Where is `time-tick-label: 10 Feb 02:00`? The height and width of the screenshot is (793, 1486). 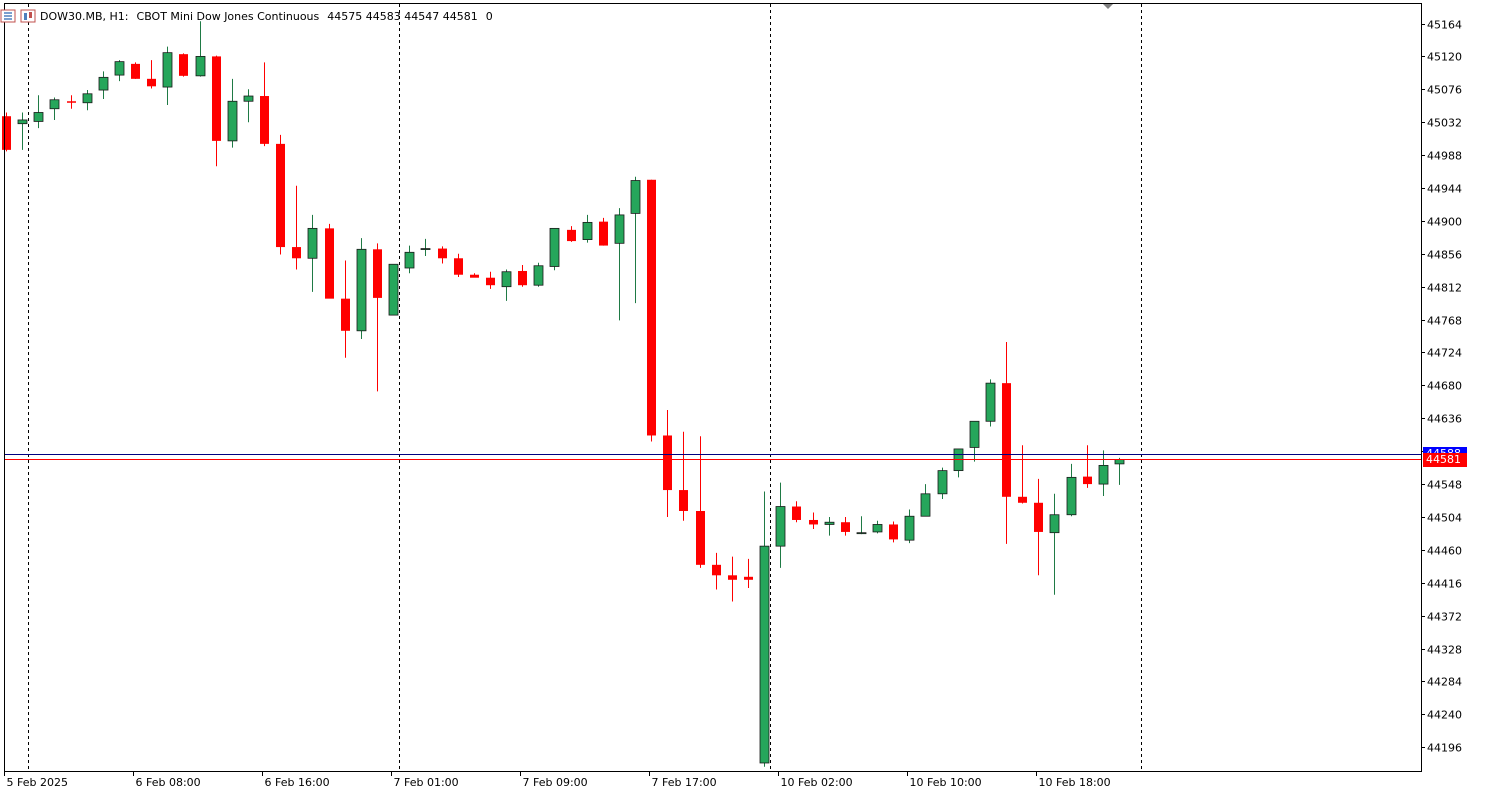 time-tick-label: 10 Feb 02:00 is located at coordinates (817, 782).